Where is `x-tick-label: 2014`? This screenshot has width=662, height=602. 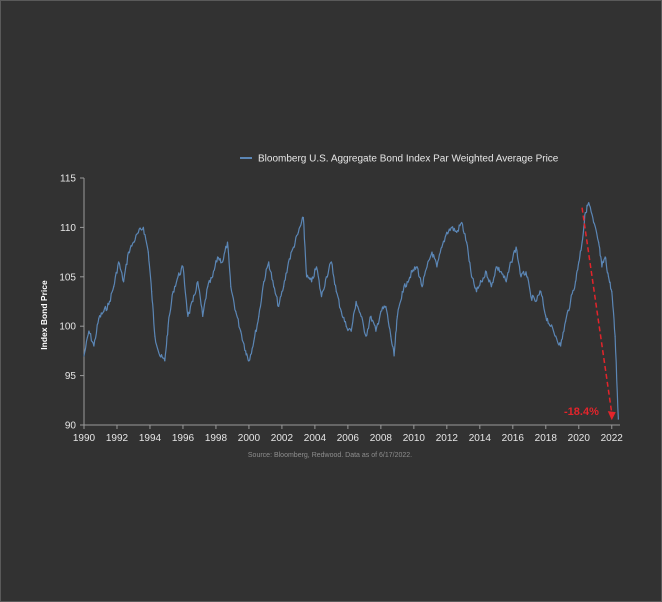 x-tick-label: 2014 is located at coordinates (480, 438).